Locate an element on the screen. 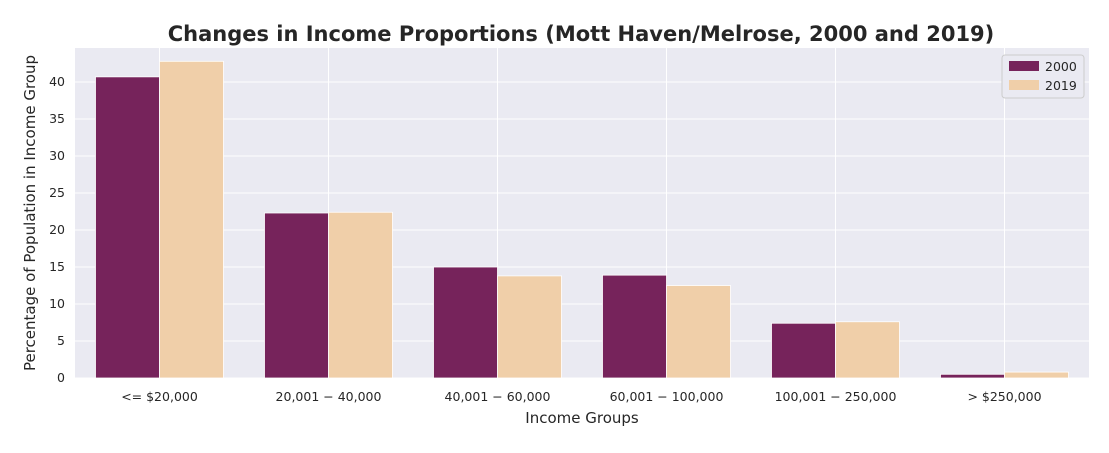  legend-swatch-2000 is located at coordinates (1024, 66).